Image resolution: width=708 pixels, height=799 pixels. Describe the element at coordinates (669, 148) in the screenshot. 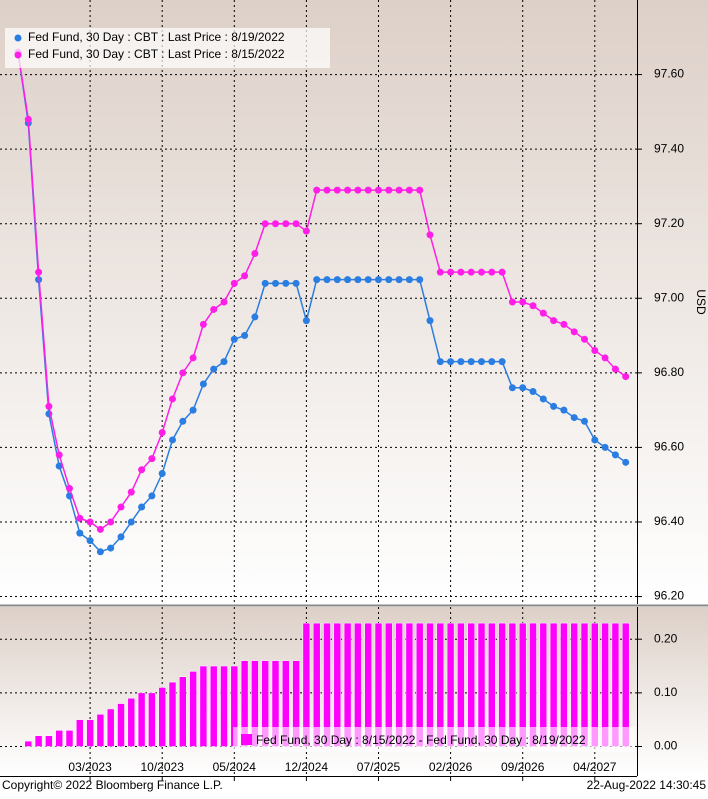

I see `y-tick-label: 97.40` at that location.